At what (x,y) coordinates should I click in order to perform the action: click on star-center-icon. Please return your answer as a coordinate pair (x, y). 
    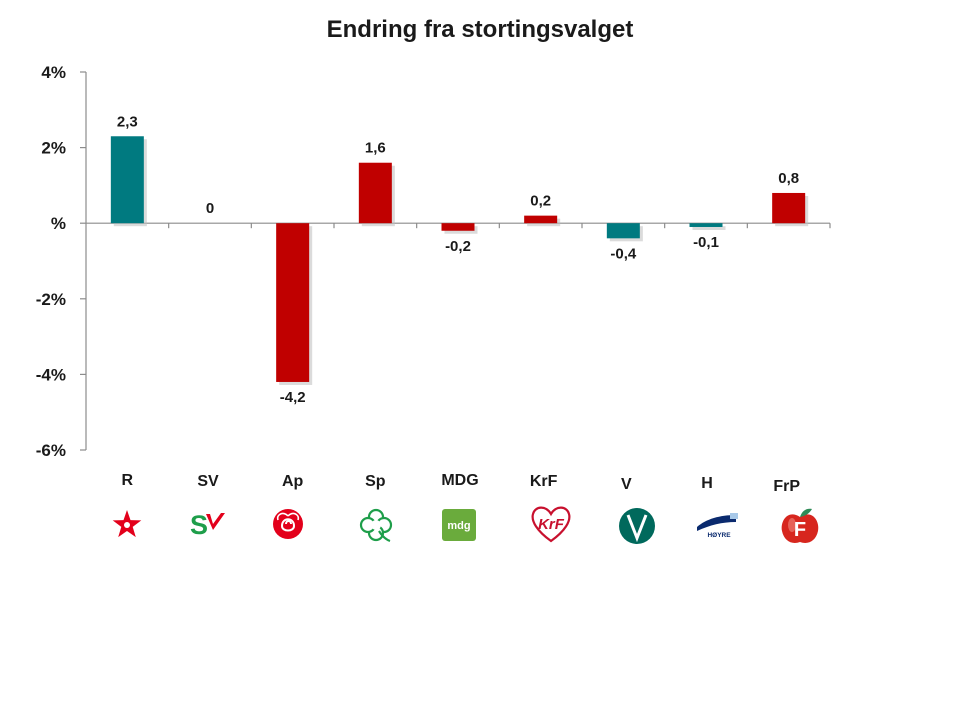
    Looking at the image, I should click on (127, 525).